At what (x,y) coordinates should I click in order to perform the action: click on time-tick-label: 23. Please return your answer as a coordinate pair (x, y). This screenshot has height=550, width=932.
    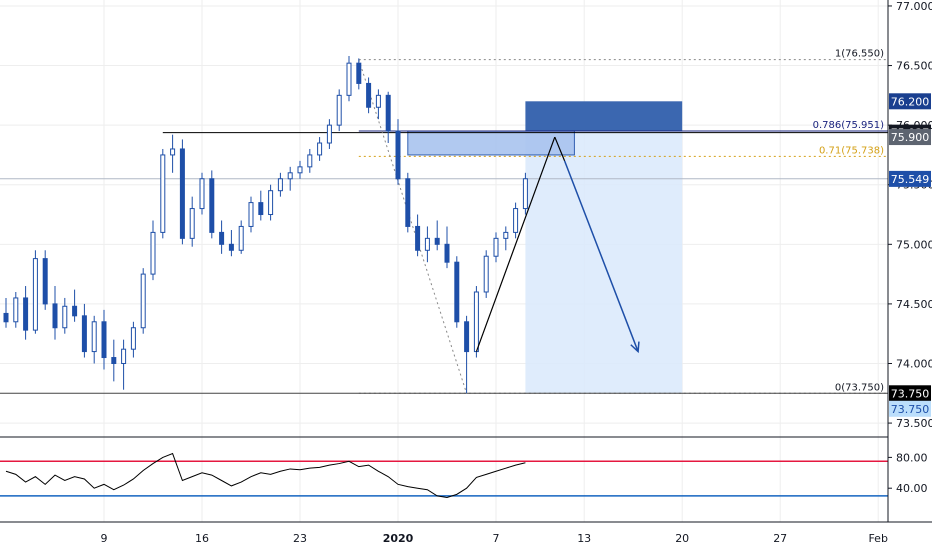
    Looking at the image, I should click on (300, 538).